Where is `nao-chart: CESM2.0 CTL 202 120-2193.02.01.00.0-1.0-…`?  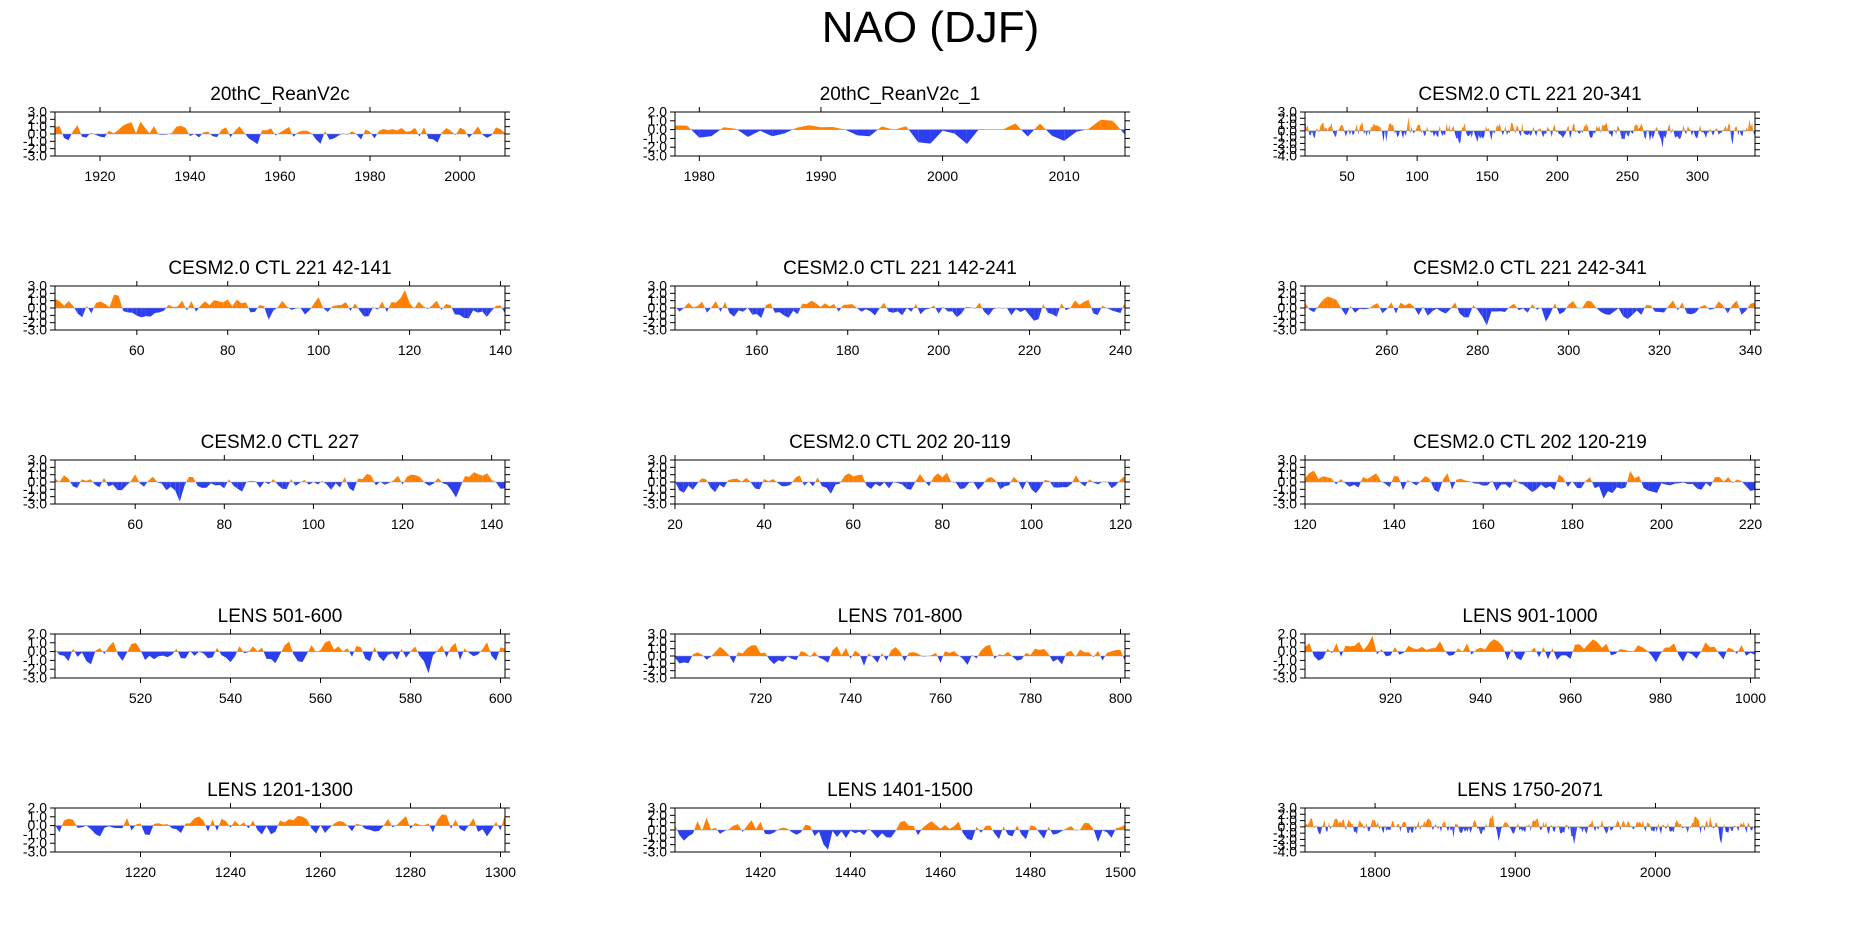 nao-chart: CESM2.0 CTL 202 120-2193.02.01.00.0-1.0-… is located at coordinates (1518, 482).